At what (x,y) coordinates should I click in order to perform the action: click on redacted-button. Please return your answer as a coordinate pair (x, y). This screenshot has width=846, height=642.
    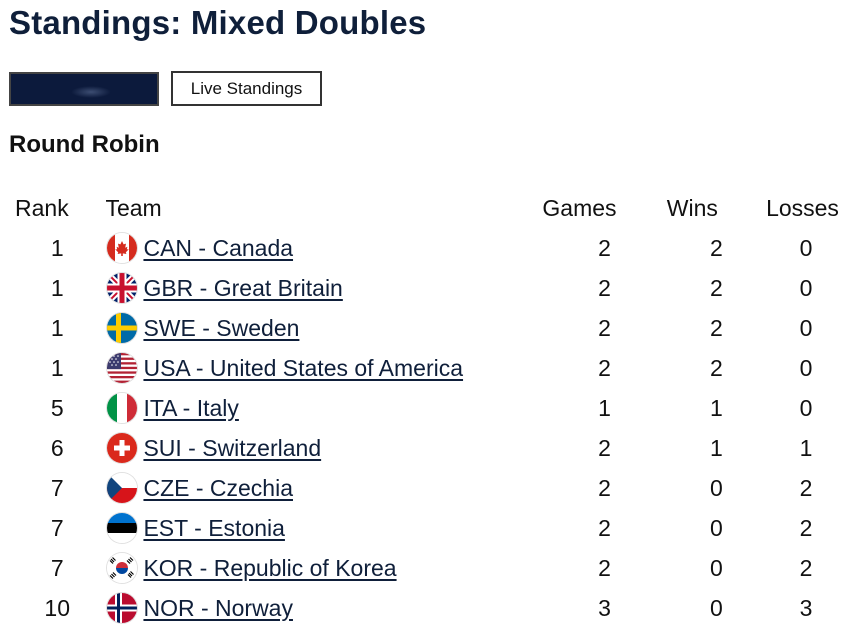
    Looking at the image, I should click on (84, 89).